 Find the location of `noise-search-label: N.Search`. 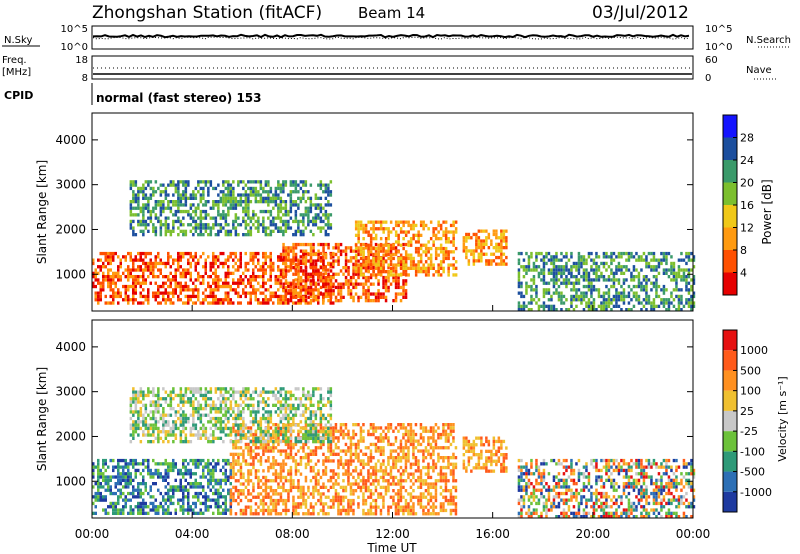

noise-search-label: N.Search is located at coordinates (768, 40).